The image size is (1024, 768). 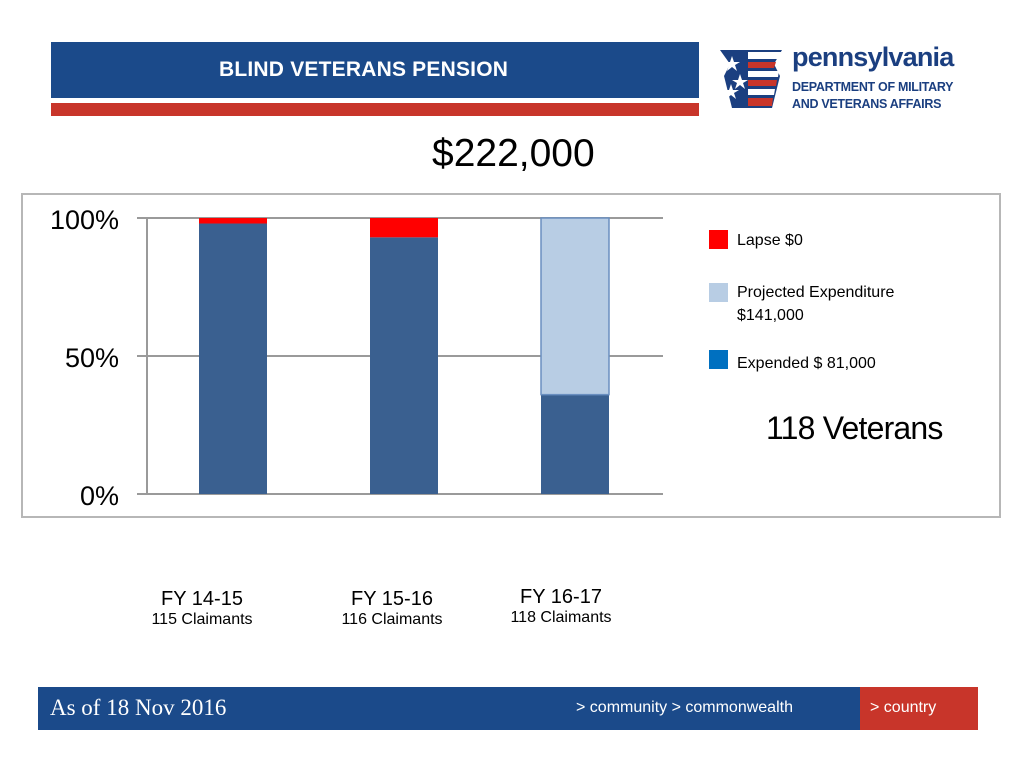 What do you see at coordinates (561, 617) in the screenshot?
I see `category-claimants: 118 Claimants` at bounding box center [561, 617].